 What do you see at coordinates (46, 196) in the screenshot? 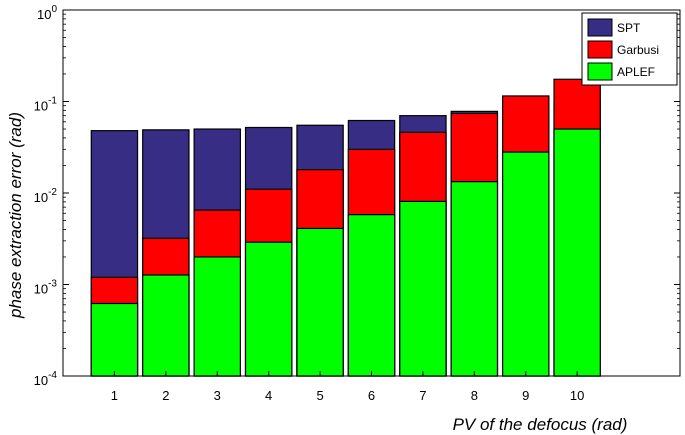
I see `y-tick-label--2: 10⁻²` at bounding box center [46, 196].